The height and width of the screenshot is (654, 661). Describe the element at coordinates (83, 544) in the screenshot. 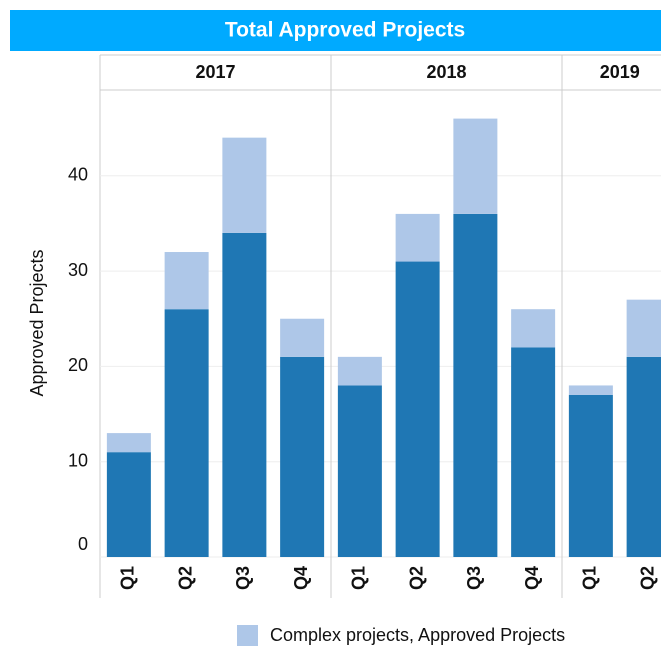

I see `y-tick-label: 0` at that location.